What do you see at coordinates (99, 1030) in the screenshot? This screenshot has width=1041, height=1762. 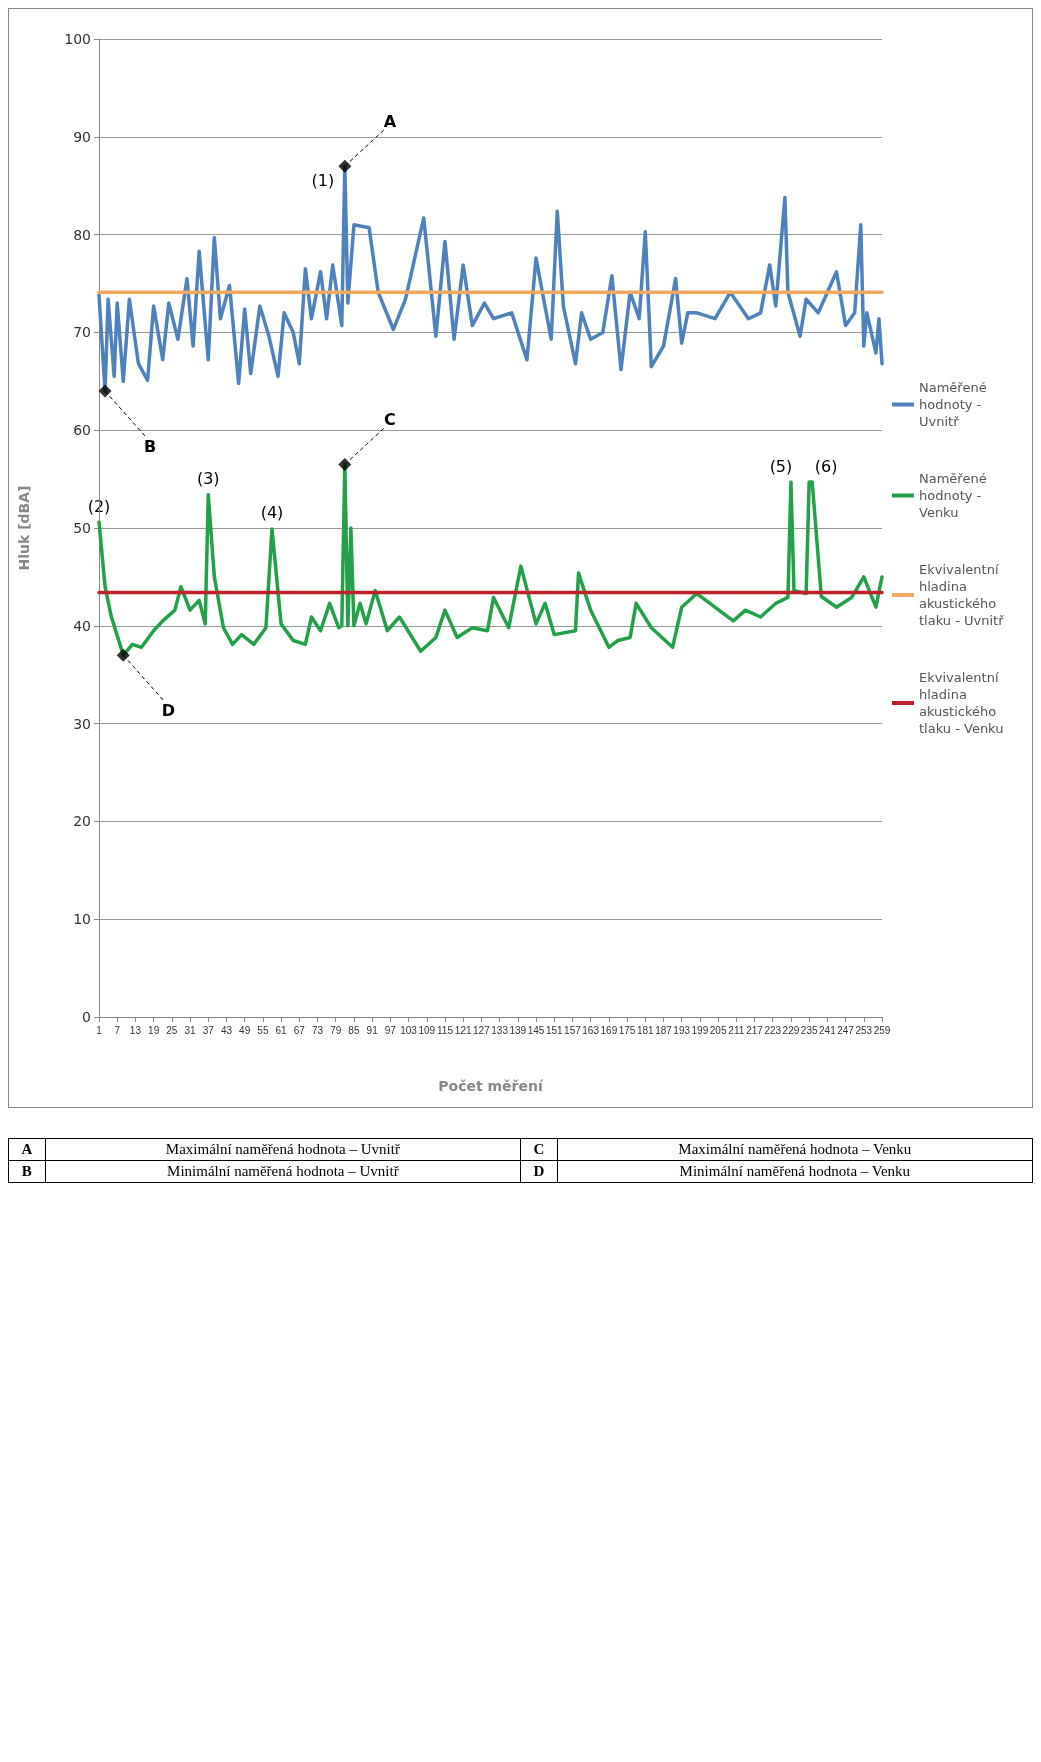 I see `x-tick-label: 1` at bounding box center [99, 1030].